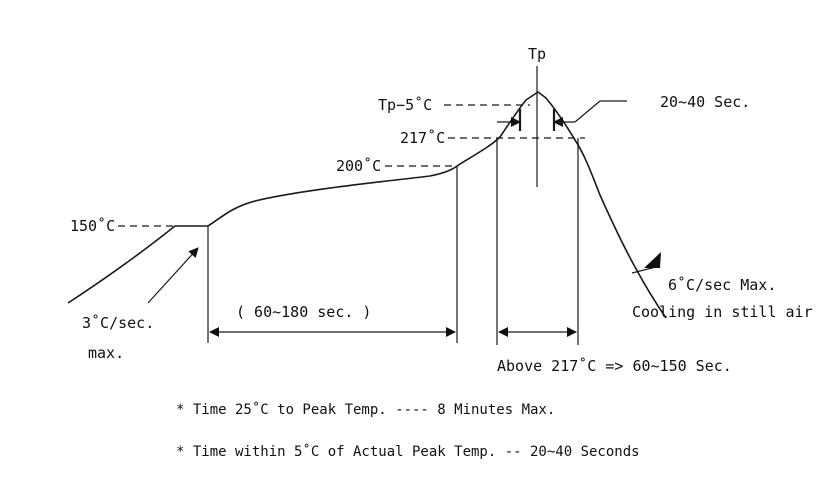  Describe the element at coordinates (652, 260) in the screenshot. I see `cooling-arrowhead` at that location.